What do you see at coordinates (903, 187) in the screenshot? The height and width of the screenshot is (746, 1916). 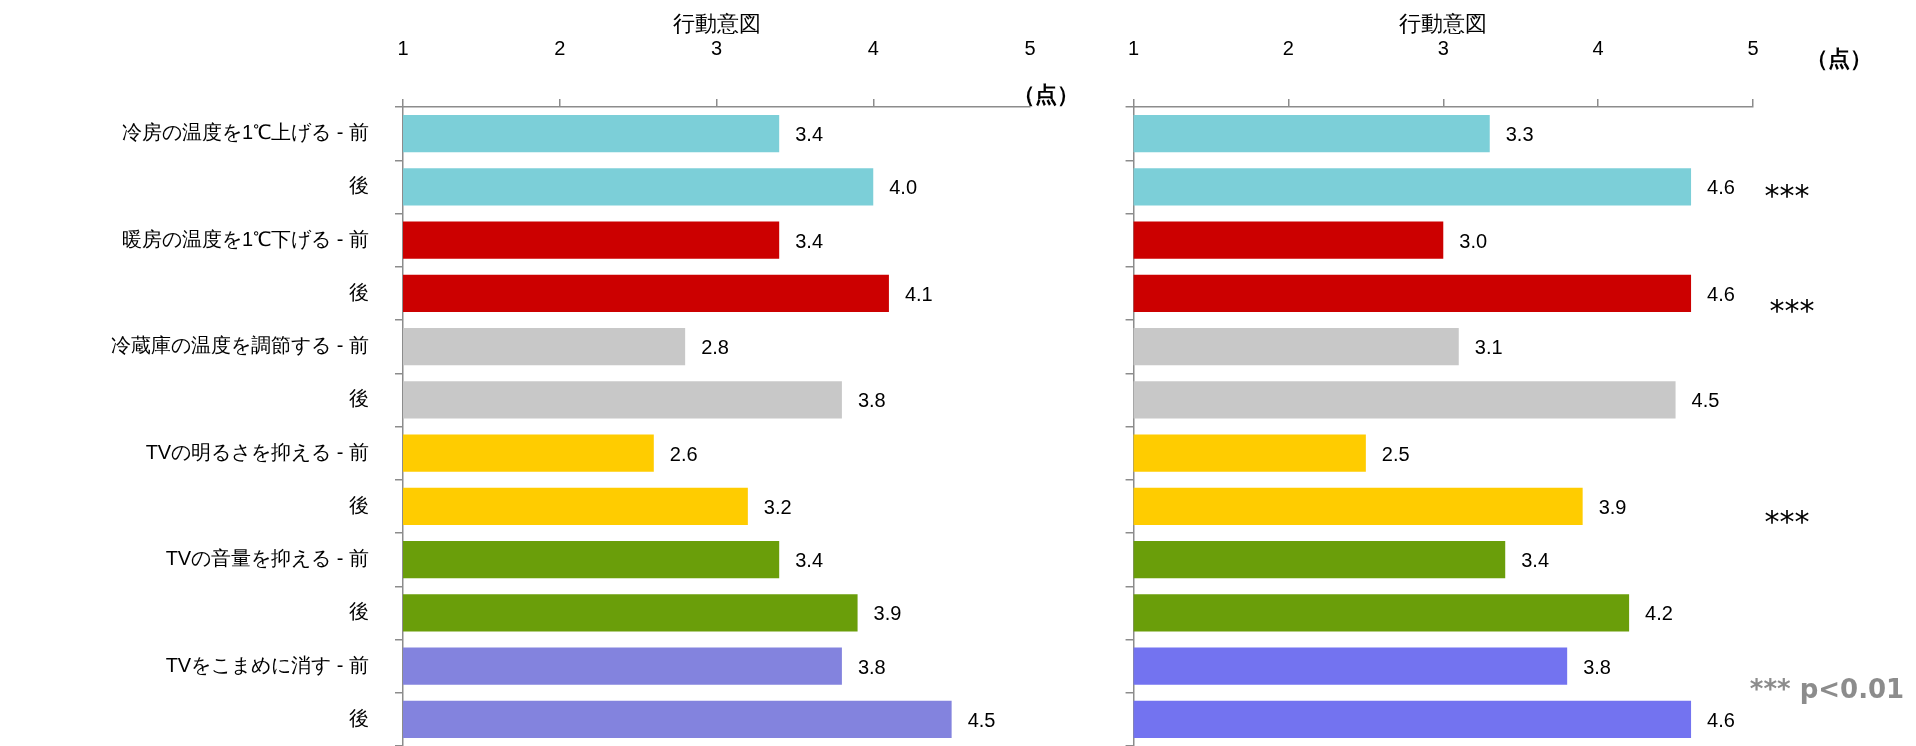 I see `data-label: 4.0` at bounding box center [903, 187].